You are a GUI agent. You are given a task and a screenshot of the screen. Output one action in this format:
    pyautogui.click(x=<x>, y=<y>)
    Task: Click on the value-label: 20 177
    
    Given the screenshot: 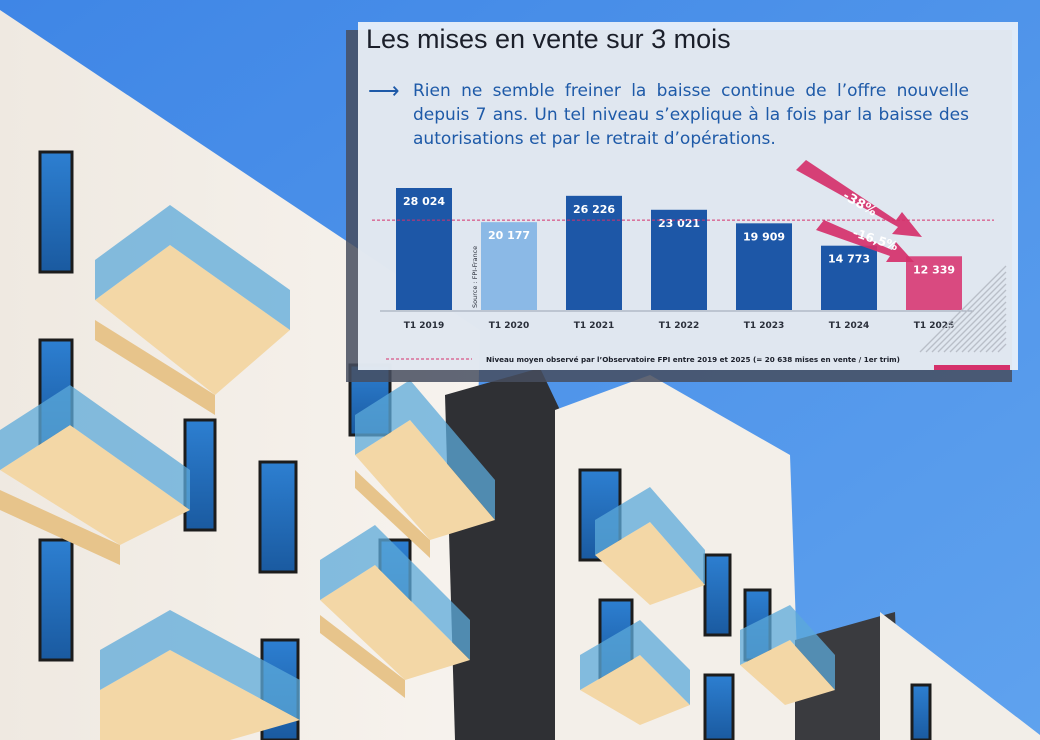 What is the action you would take?
    pyautogui.click(x=509, y=235)
    